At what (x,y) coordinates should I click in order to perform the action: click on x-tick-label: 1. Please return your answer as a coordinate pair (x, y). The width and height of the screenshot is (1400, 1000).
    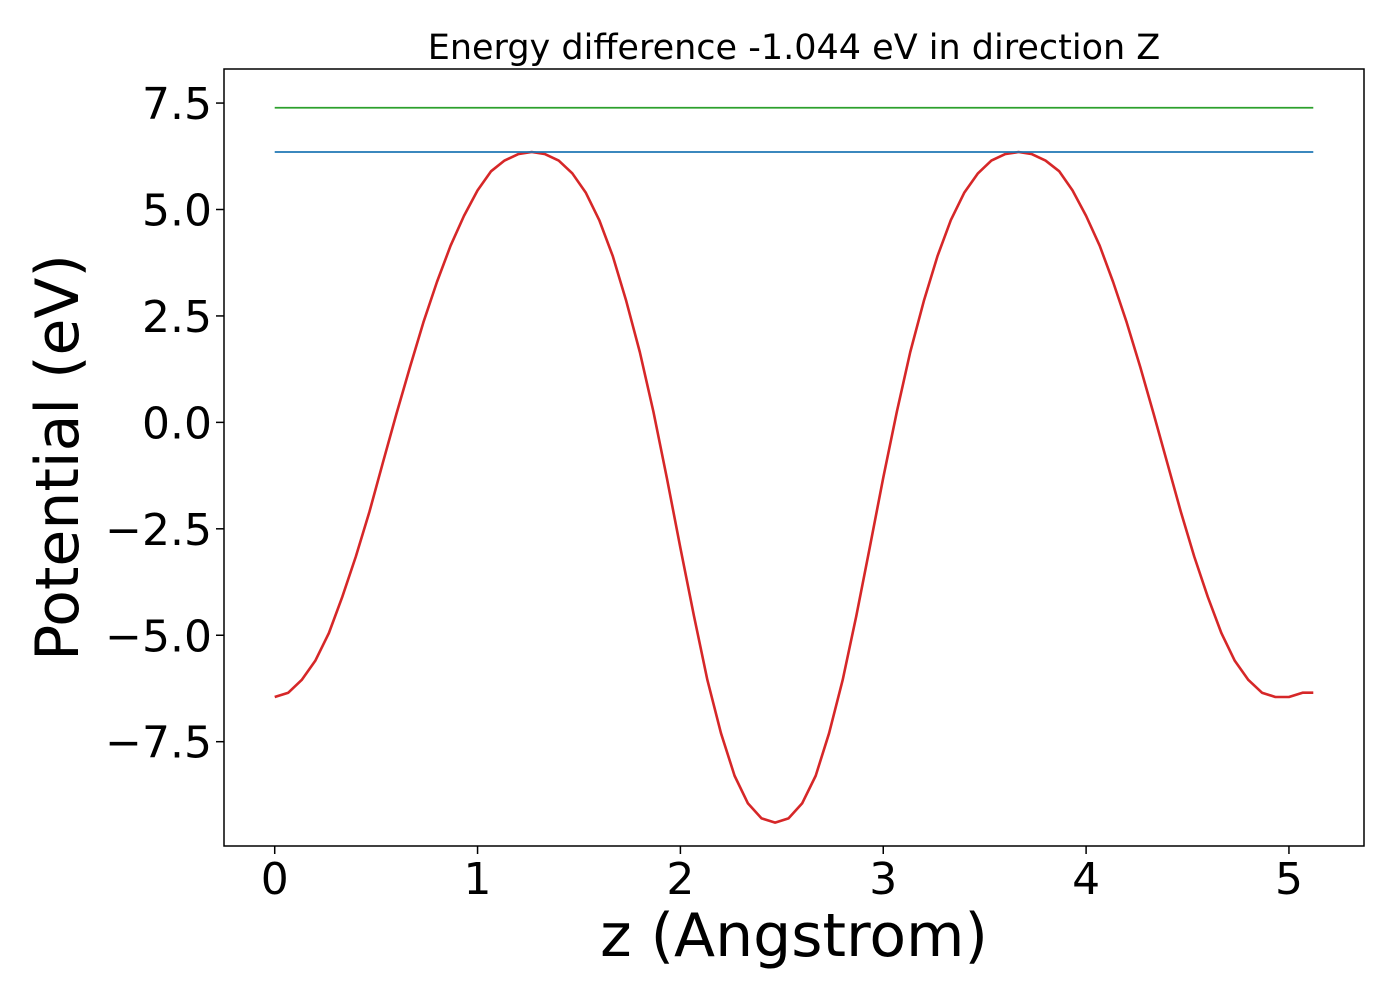
    Looking at the image, I should click on (478, 879).